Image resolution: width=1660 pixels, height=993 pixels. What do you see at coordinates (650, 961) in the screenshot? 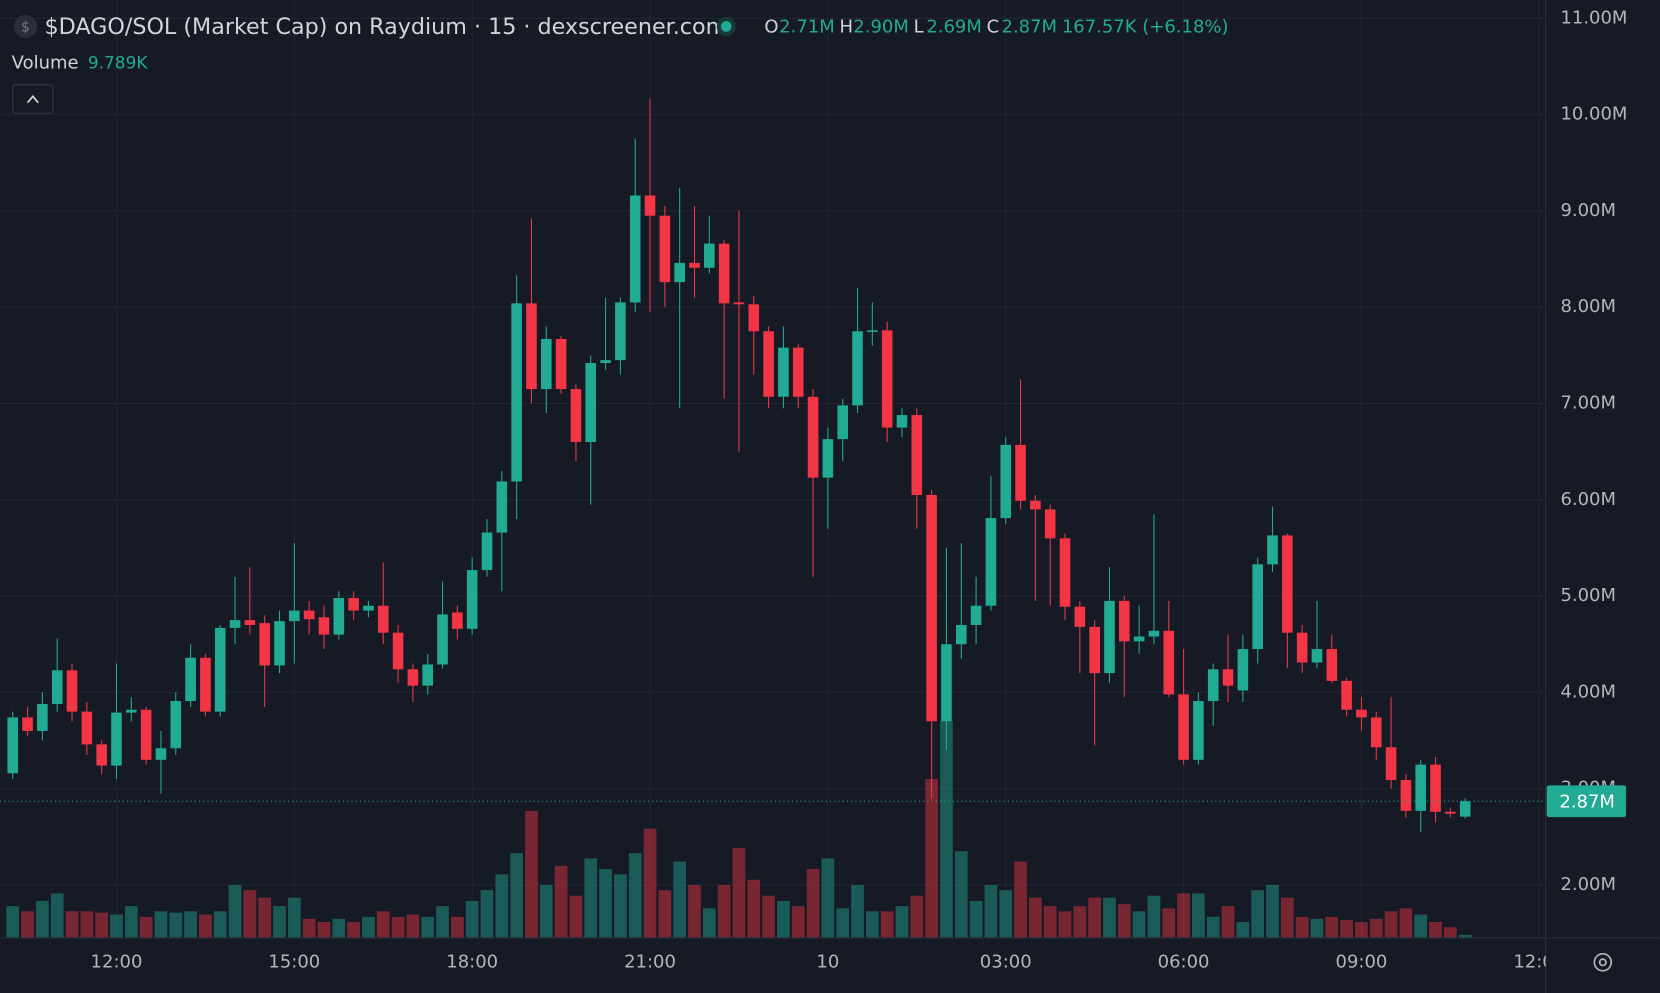
I see `x-tick-label: 21:00` at bounding box center [650, 961].